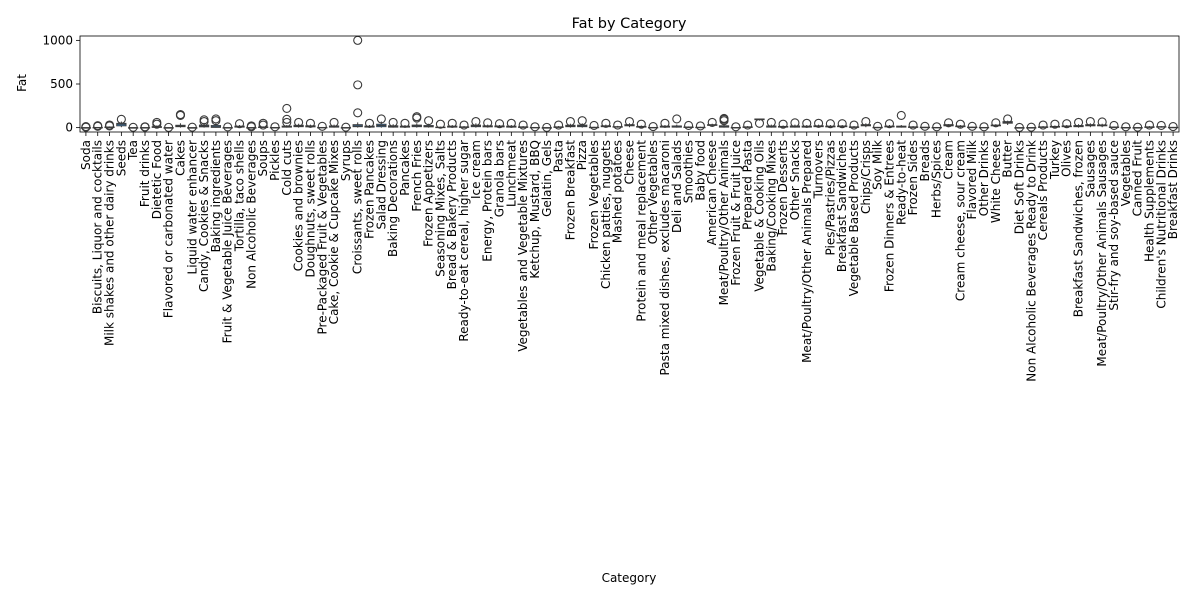 The image size is (1200, 600). I want to click on x-tick-label: Deli and Salads, so click(677, 186).